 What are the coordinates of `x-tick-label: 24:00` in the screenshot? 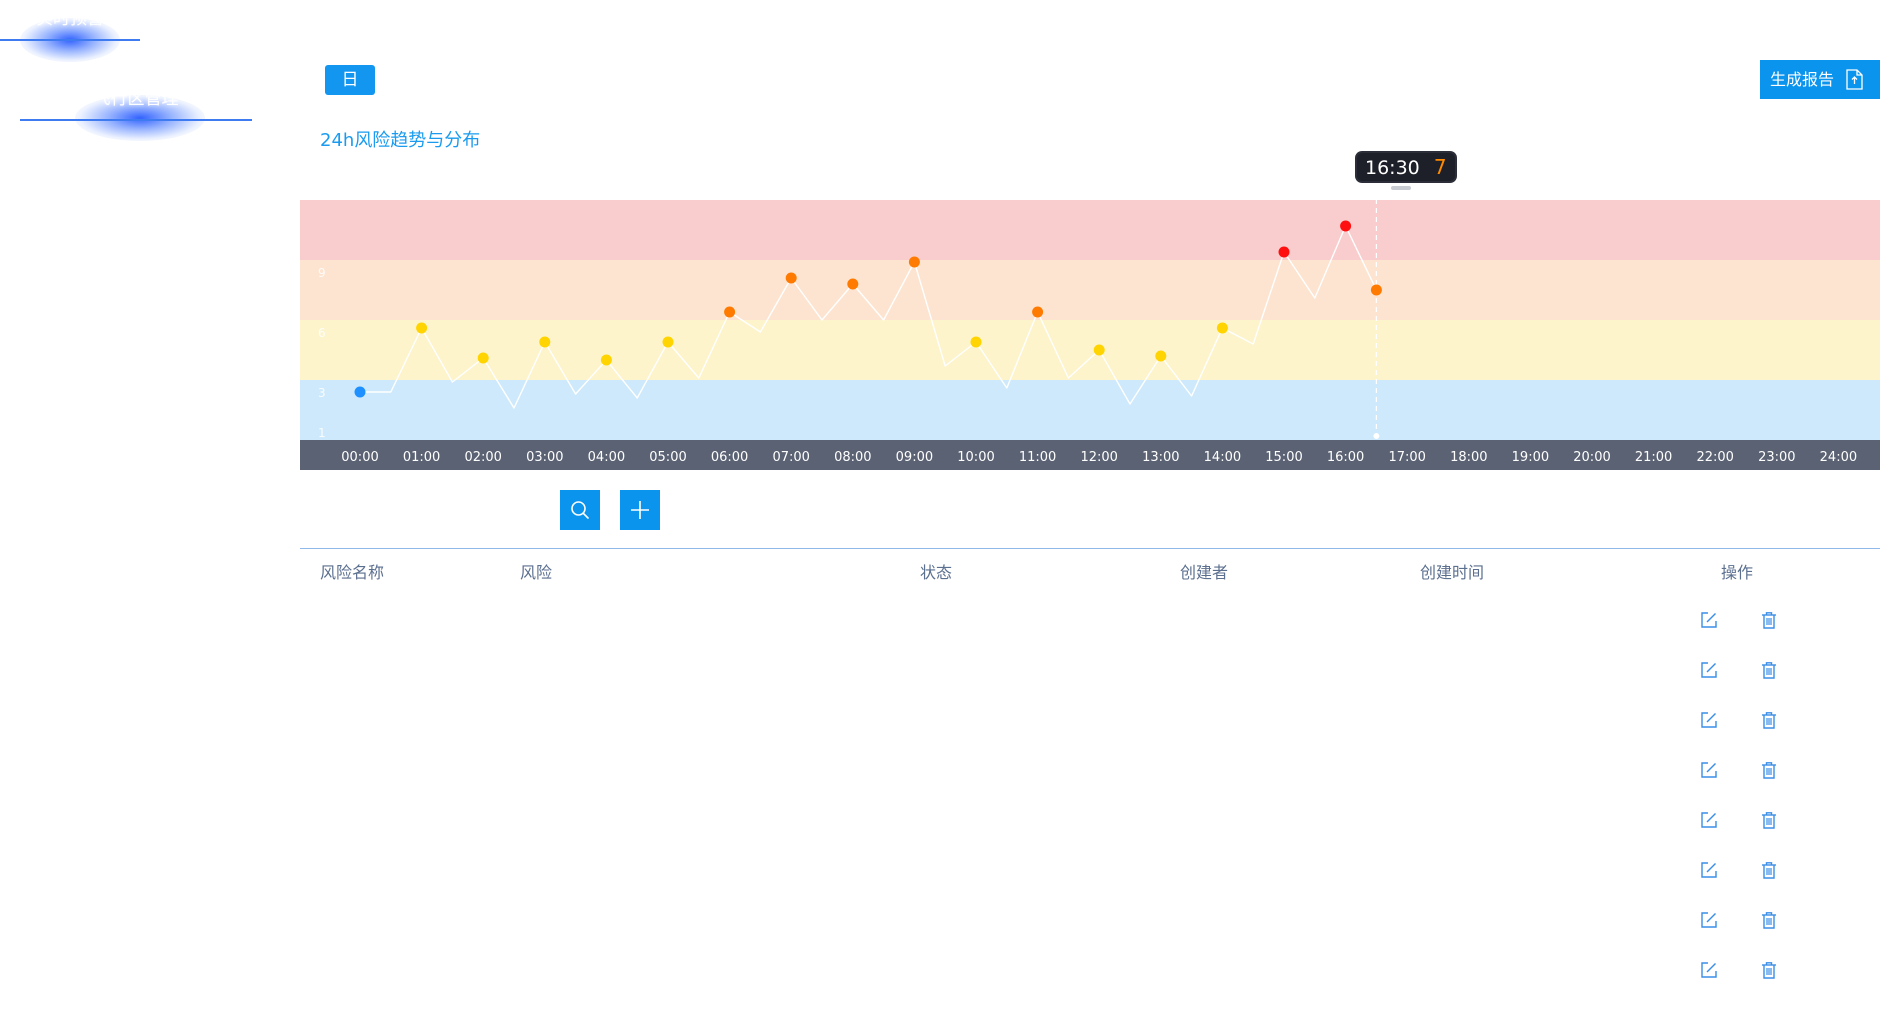 It's located at (1838, 457).